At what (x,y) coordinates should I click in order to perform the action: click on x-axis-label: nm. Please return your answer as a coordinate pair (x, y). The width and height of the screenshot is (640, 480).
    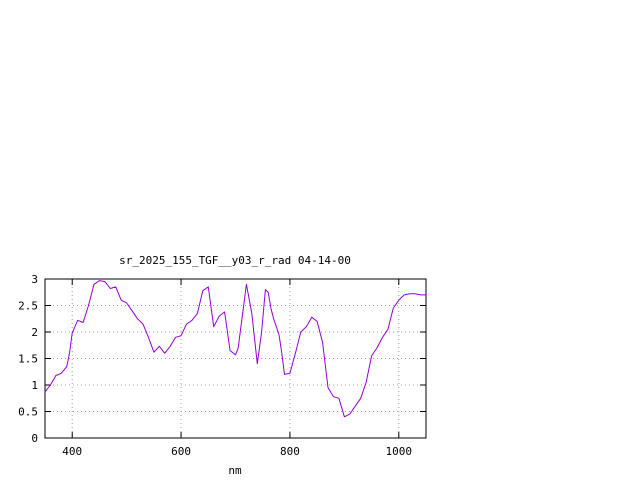
    Looking at the image, I should click on (235, 470).